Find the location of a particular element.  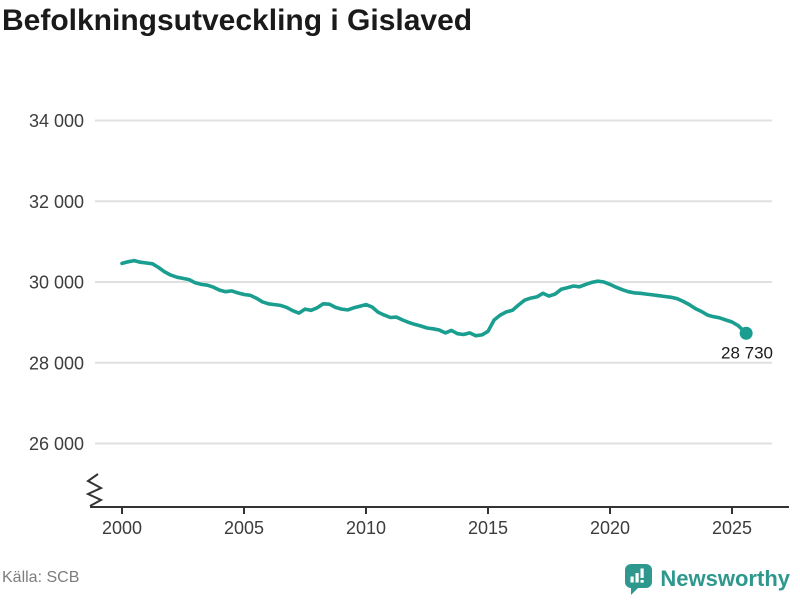

y-tick-label: 28 000 is located at coordinates (56, 363).